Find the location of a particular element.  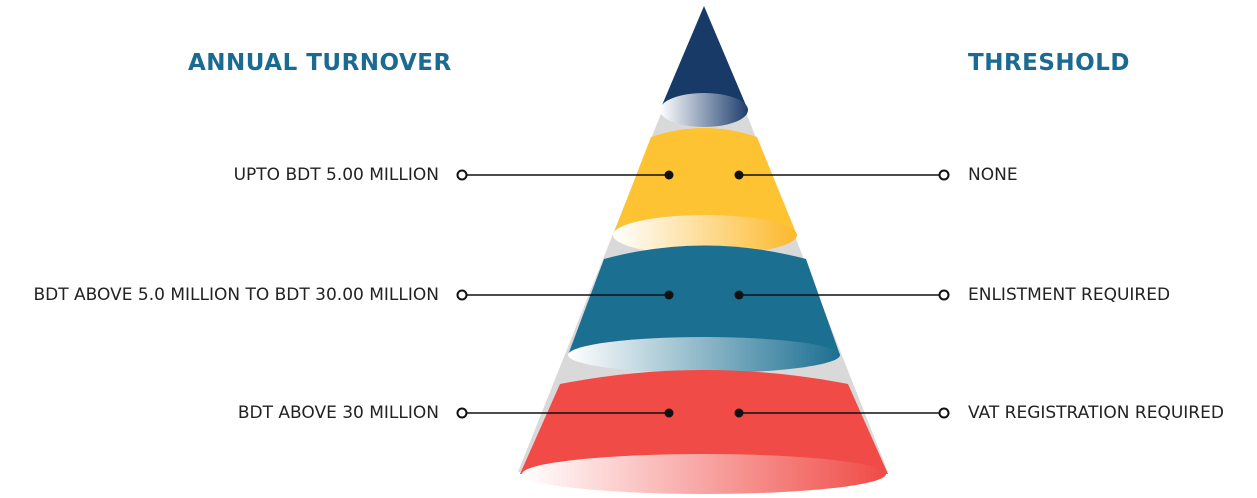

tier3-right-marker is located at coordinates (944, 413).